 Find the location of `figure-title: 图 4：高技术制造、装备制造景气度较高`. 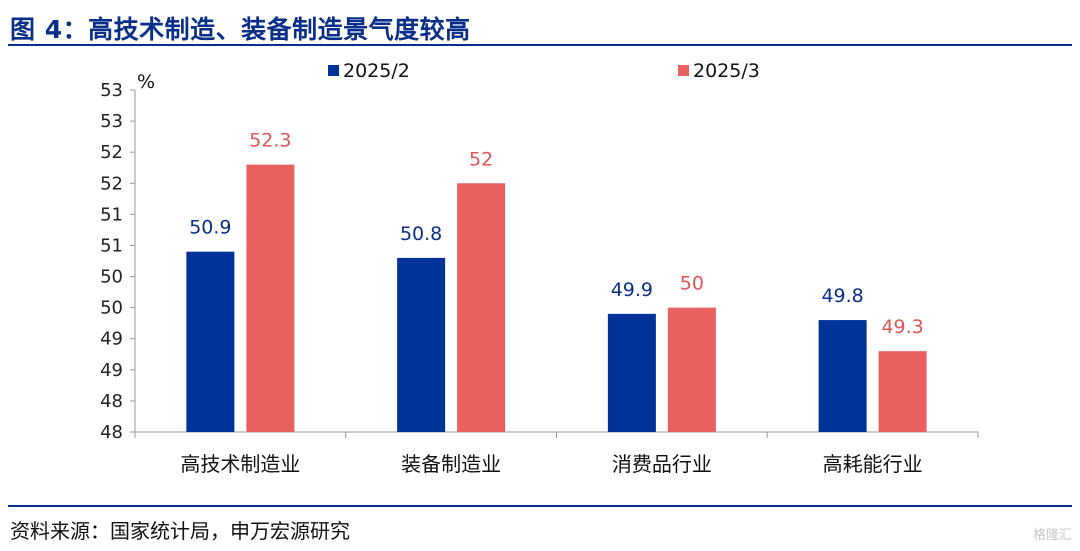

figure-title: 图 4：高技术制造、装备制造景气度较高 is located at coordinates (240, 29).